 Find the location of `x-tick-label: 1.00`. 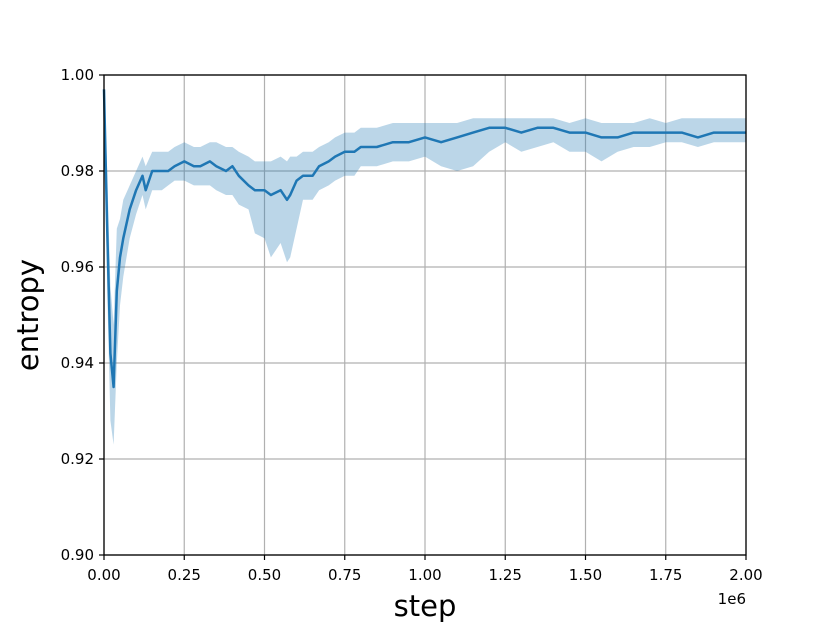

x-tick-label: 1.00 is located at coordinates (424, 575).